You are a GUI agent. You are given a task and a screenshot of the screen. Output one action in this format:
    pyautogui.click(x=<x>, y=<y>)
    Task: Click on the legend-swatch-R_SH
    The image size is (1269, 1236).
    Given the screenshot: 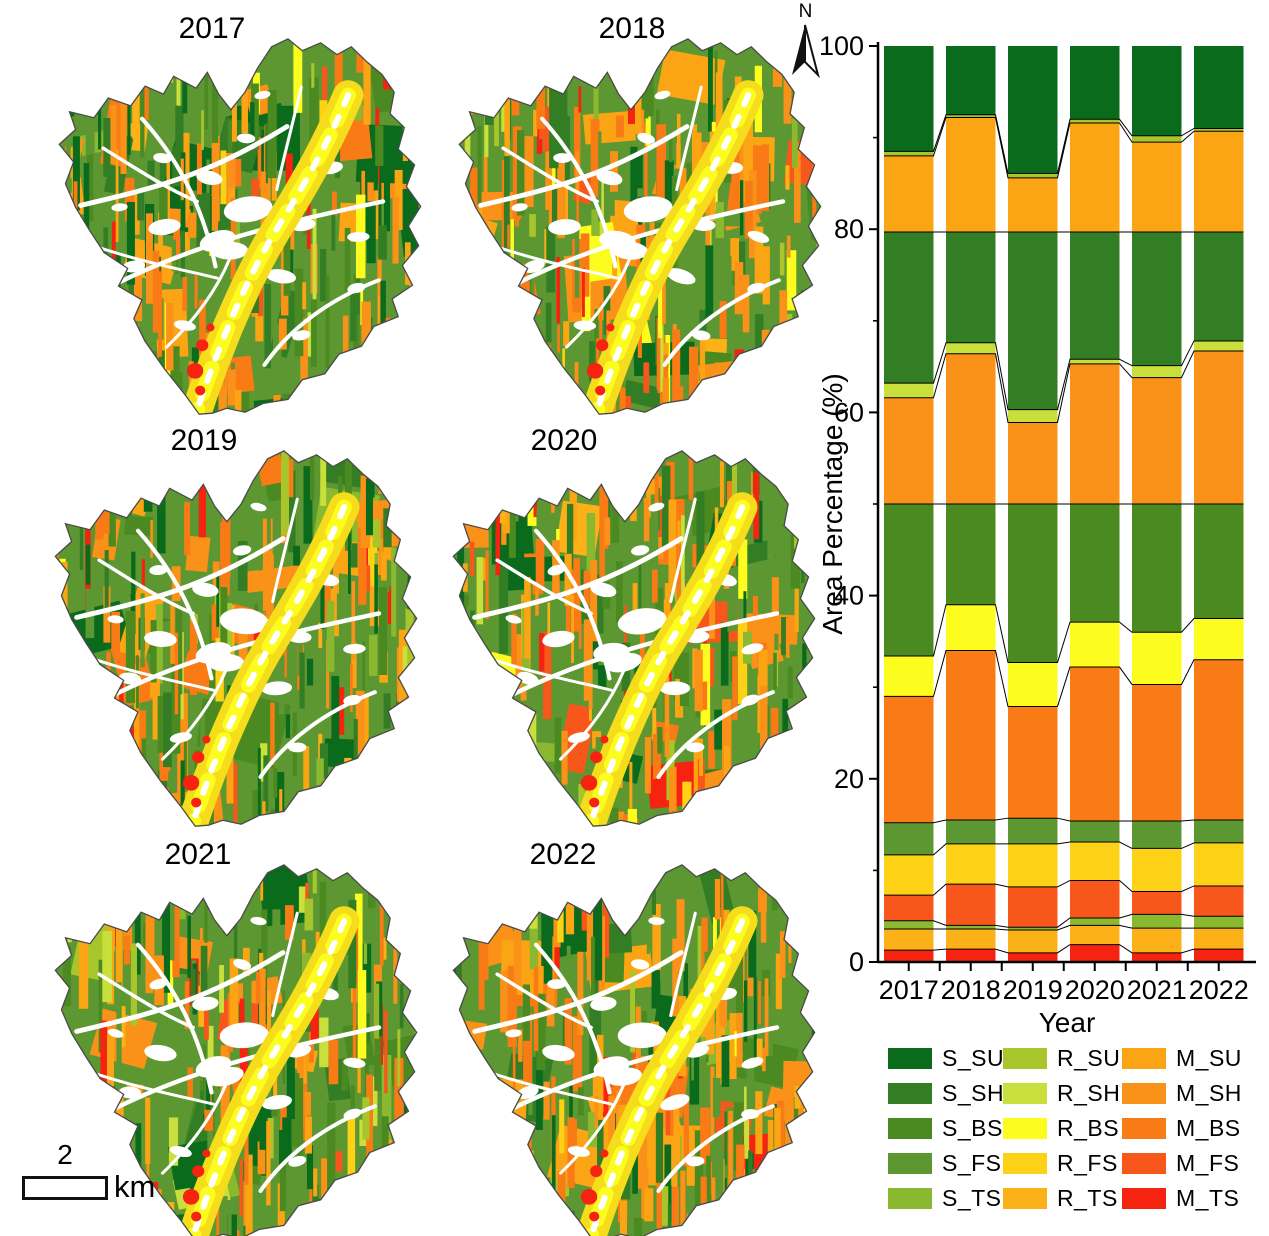 What is the action you would take?
    pyautogui.click(x=1025, y=1093)
    